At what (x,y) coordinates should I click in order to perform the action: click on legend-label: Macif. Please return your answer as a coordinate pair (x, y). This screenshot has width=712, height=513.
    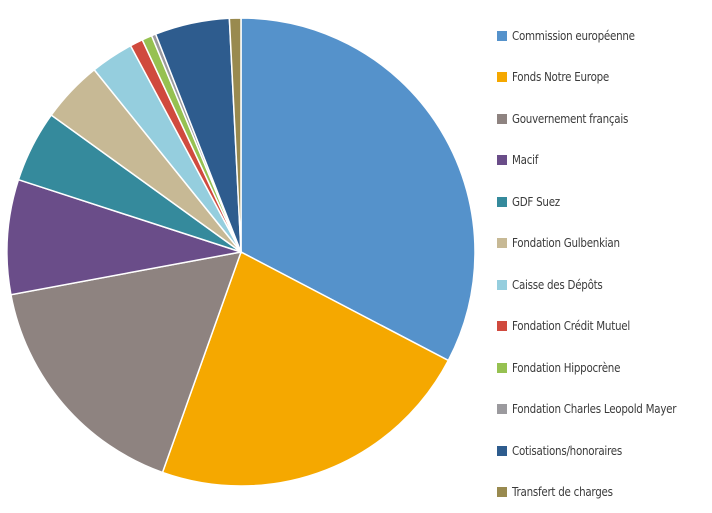
    Looking at the image, I should click on (525, 160).